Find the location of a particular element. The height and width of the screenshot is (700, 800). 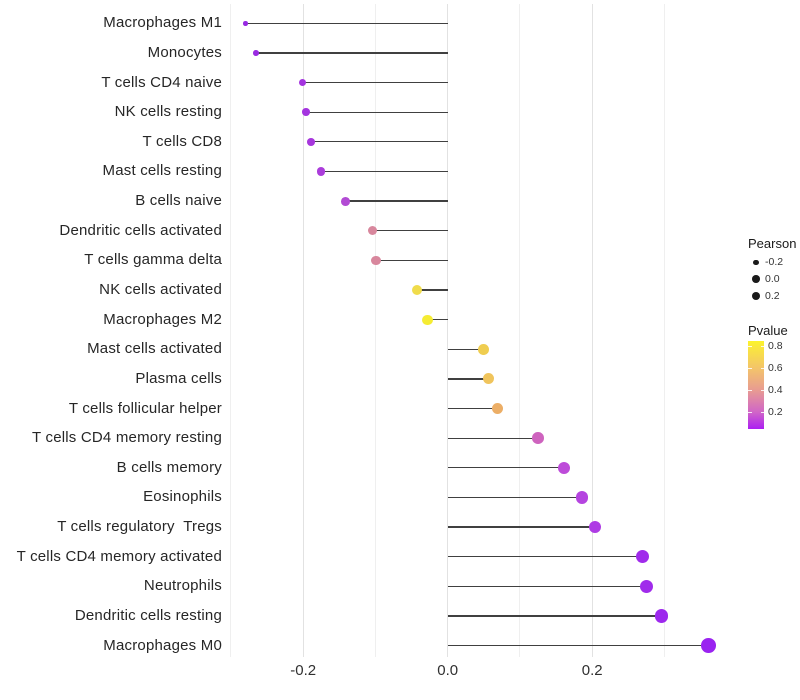

size-legend-label: -0.2 is located at coordinates (774, 262).